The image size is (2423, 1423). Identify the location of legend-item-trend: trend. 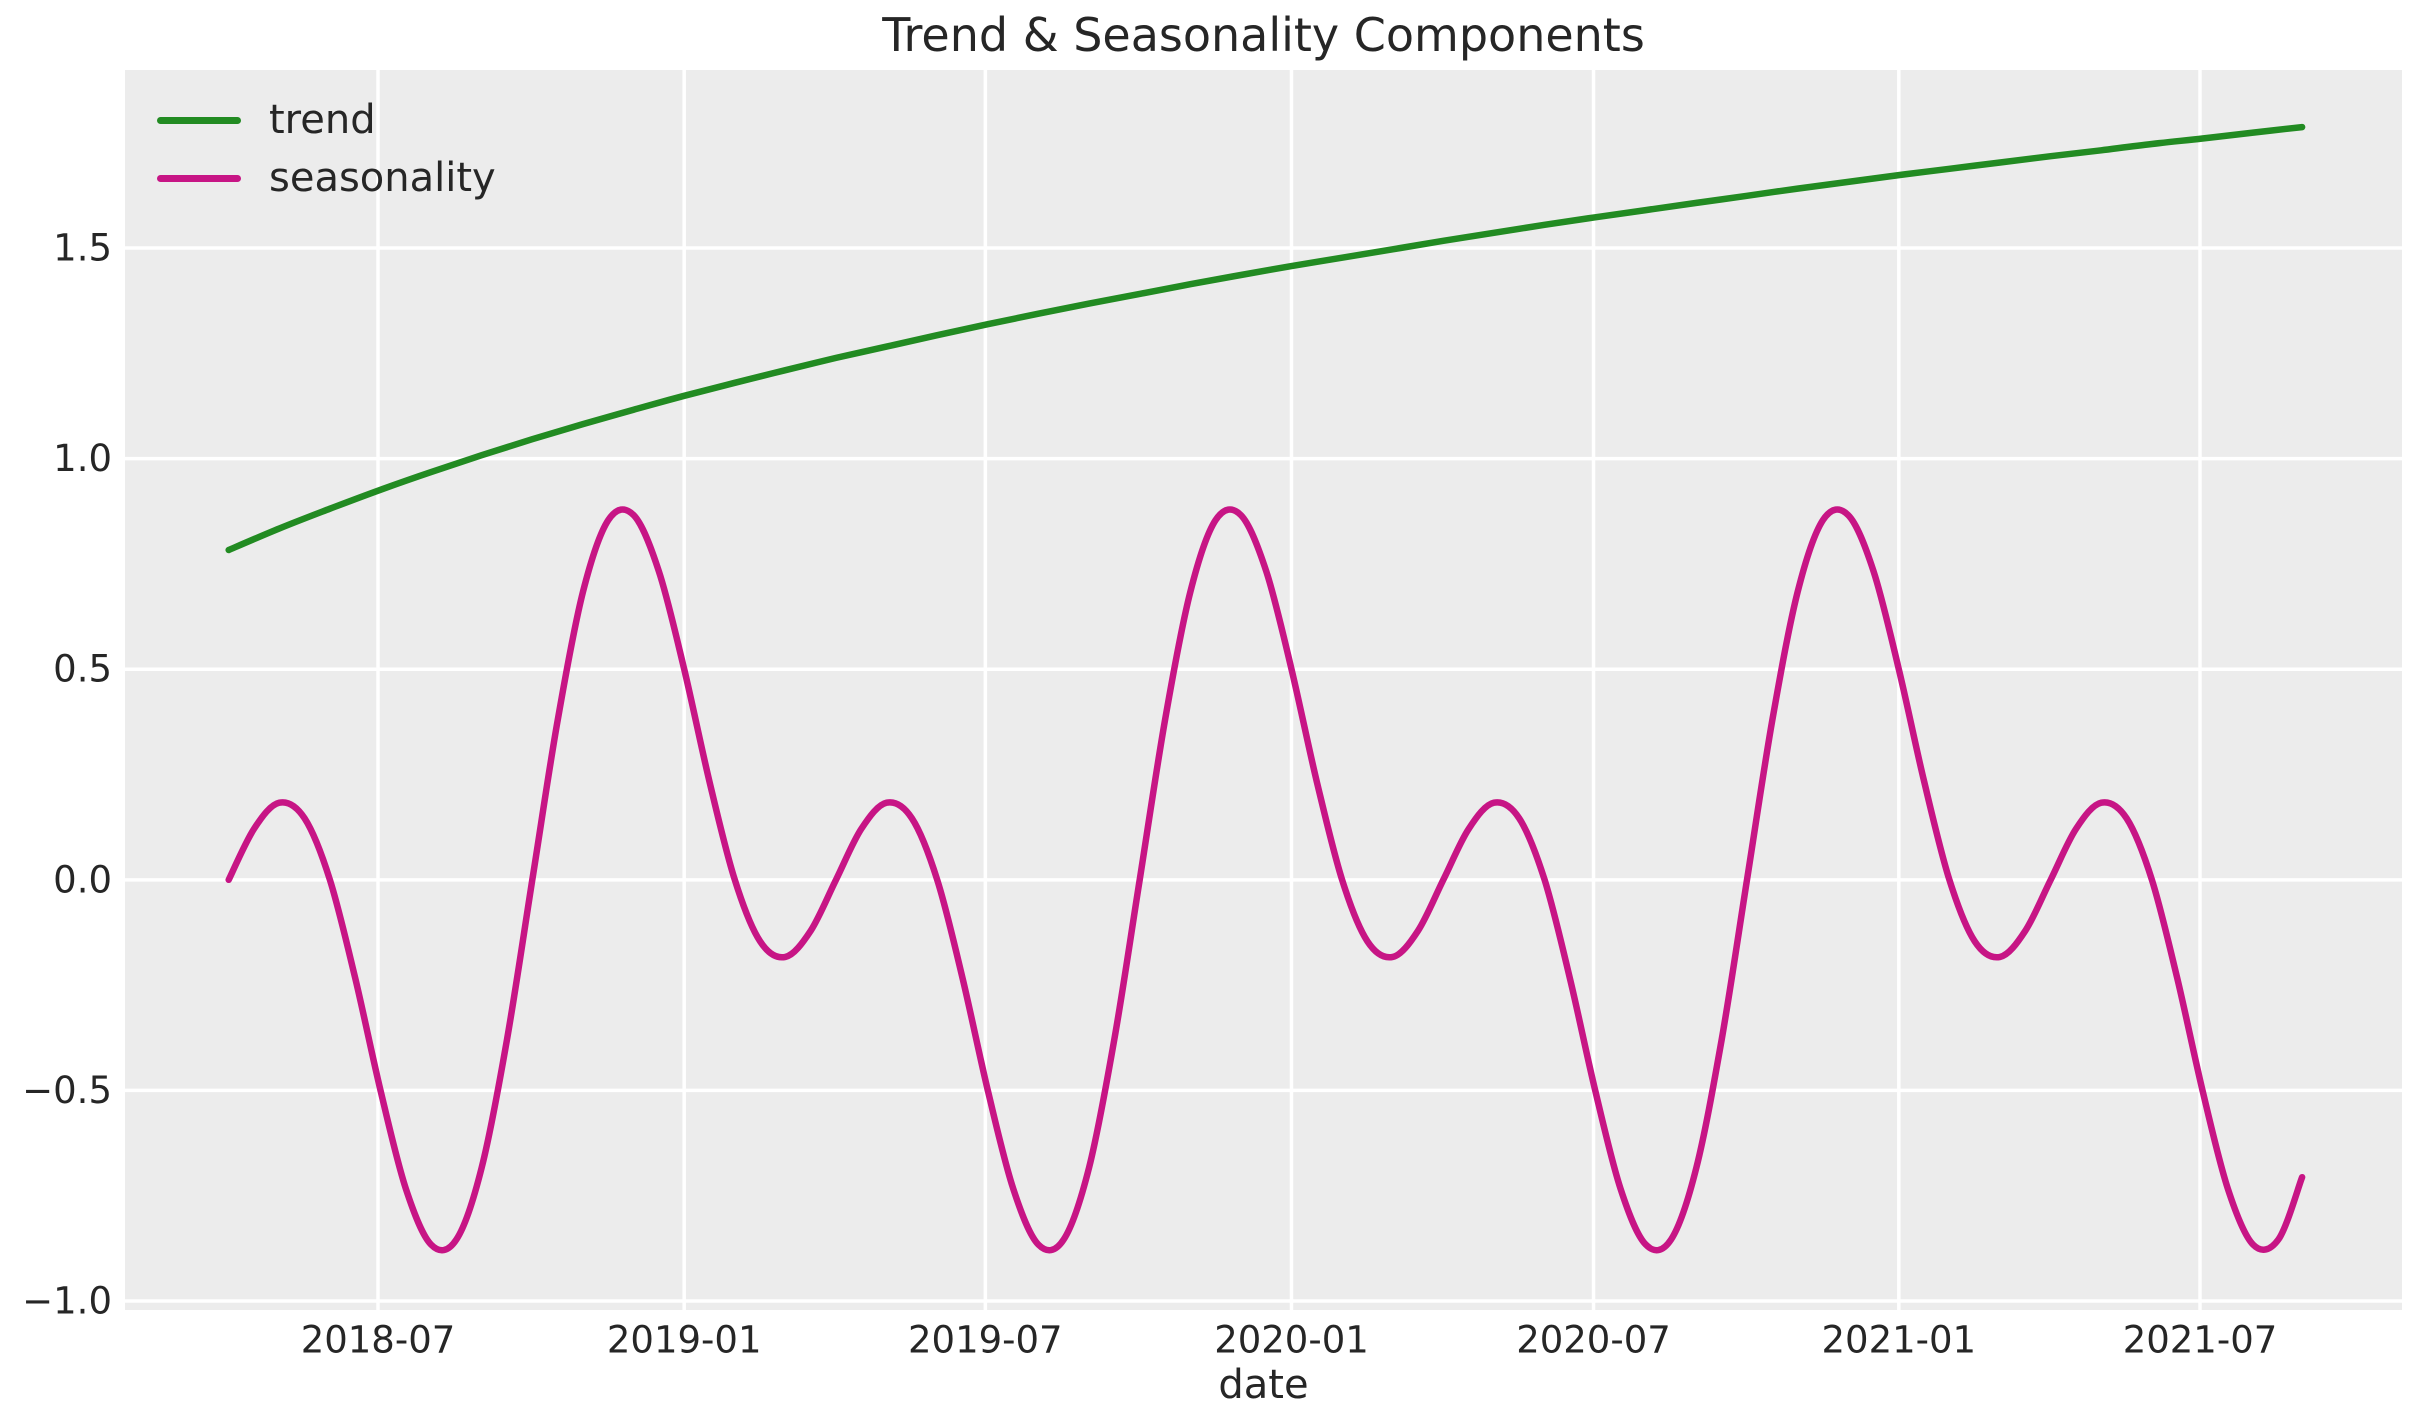
(326, 120).